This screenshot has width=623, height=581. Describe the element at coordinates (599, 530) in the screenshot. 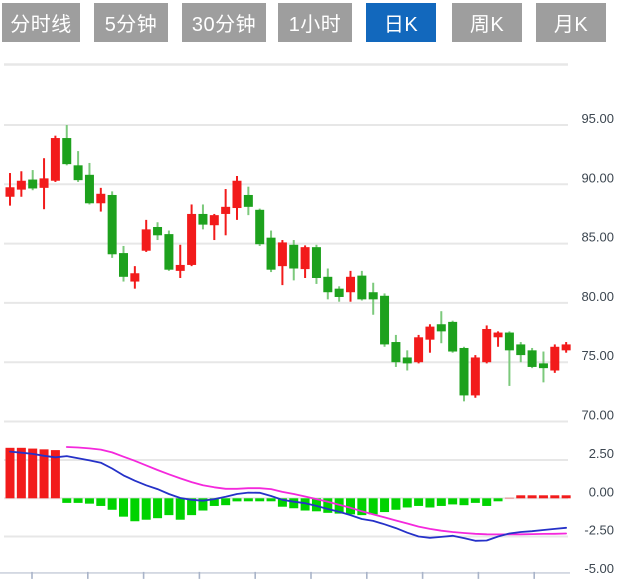

I see `macd-axis-label: -2.50` at that location.